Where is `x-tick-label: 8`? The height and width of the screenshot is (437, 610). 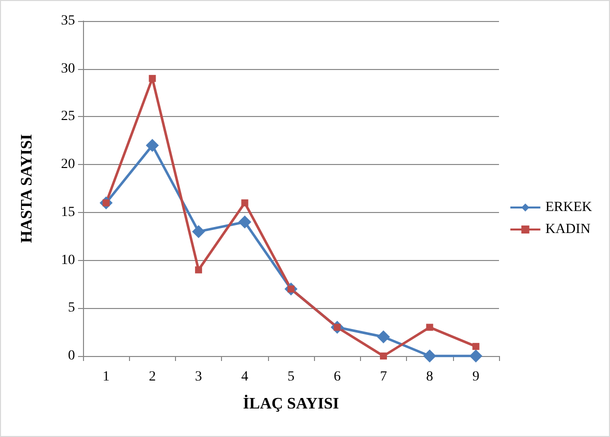
x-tick-label: 8 is located at coordinates (430, 377).